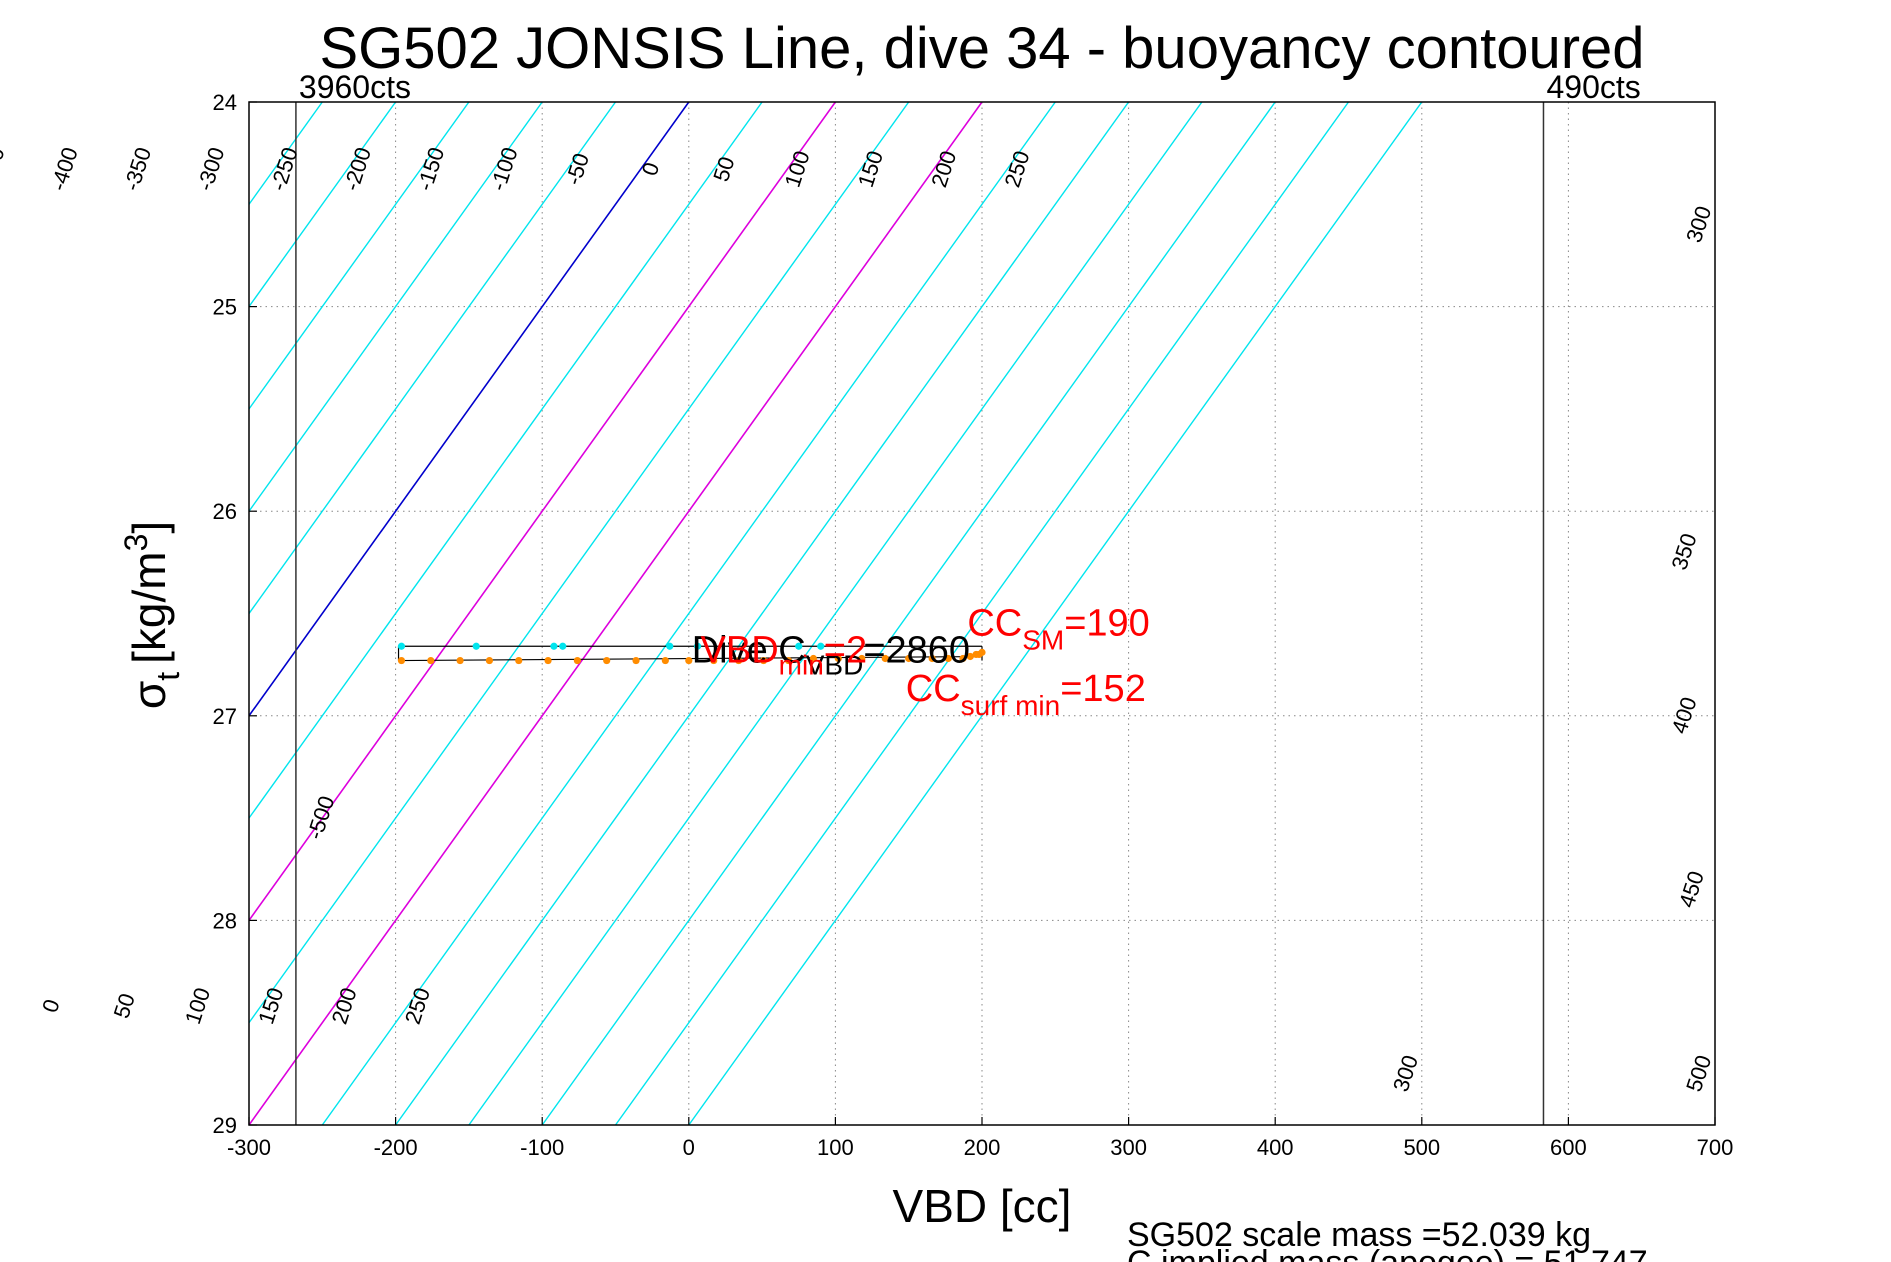 The width and height of the screenshot is (1891, 1262). What do you see at coordinates (225, 307) in the screenshot?
I see `y-tick-label: 25` at bounding box center [225, 307].